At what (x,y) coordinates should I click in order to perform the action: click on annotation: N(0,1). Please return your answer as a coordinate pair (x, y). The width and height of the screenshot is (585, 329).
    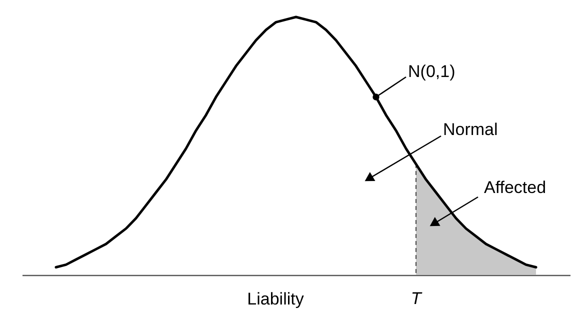
    Looking at the image, I should click on (432, 71).